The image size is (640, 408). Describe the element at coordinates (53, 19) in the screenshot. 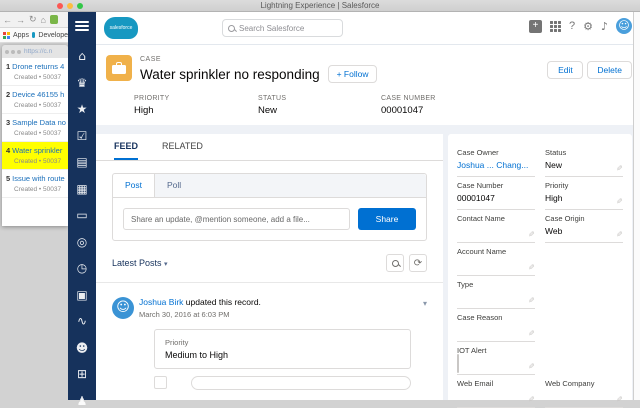

I see `bookmark-page-icon` at that location.